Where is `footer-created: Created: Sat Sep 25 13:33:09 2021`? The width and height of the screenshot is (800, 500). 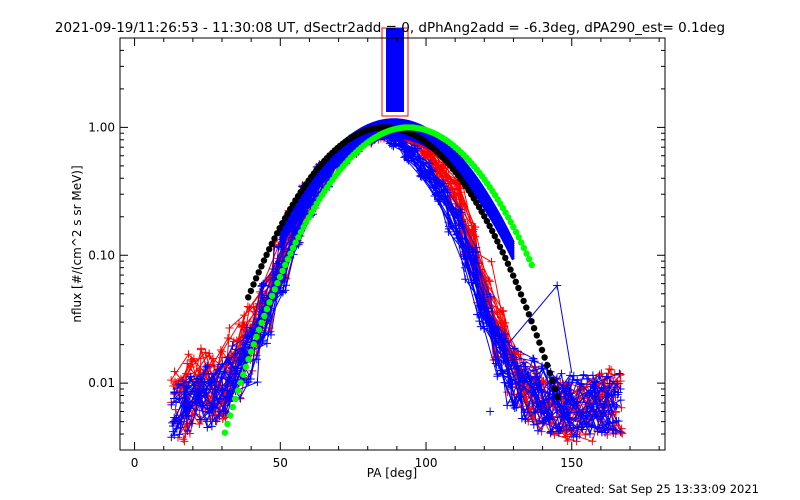 footer-created: Created: Sat Sep 25 13:33:09 2021 is located at coordinates (657, 489).